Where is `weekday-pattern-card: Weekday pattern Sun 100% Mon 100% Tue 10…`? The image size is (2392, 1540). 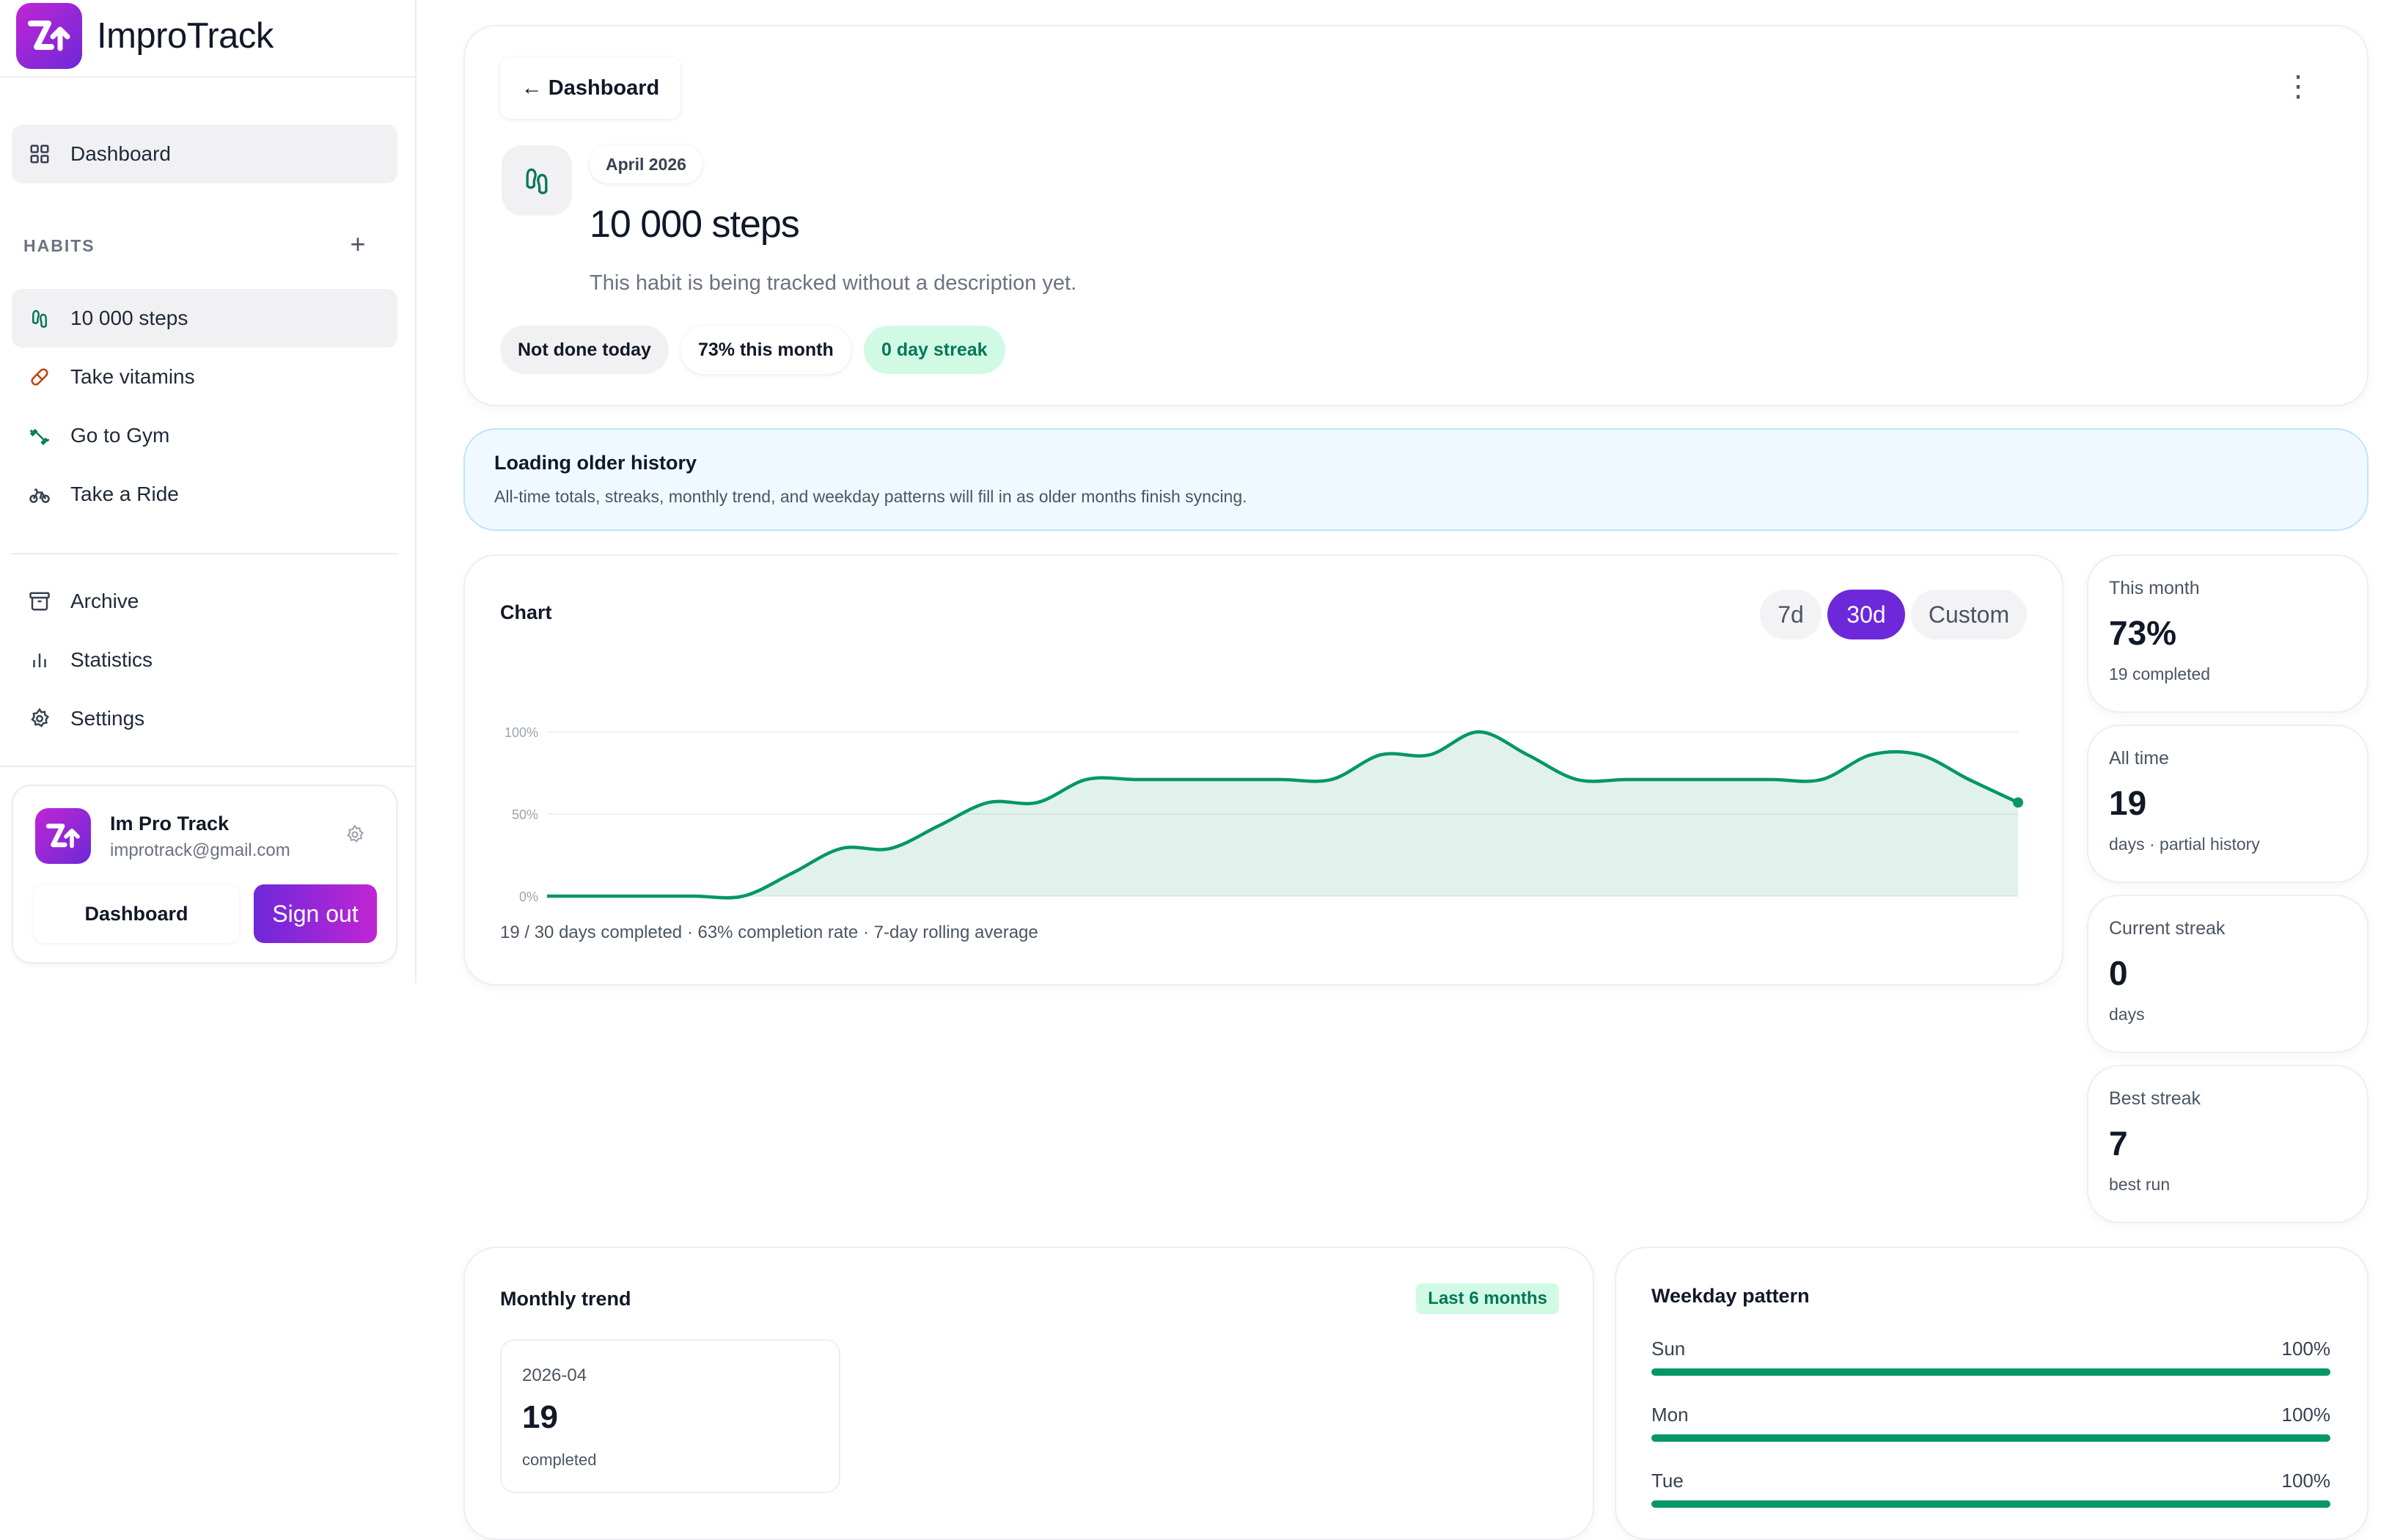 weekday-pattern-card: Weekday pattern Sun 100% Mon 100% Tue 10… is located at coordinates (1992, 1393).